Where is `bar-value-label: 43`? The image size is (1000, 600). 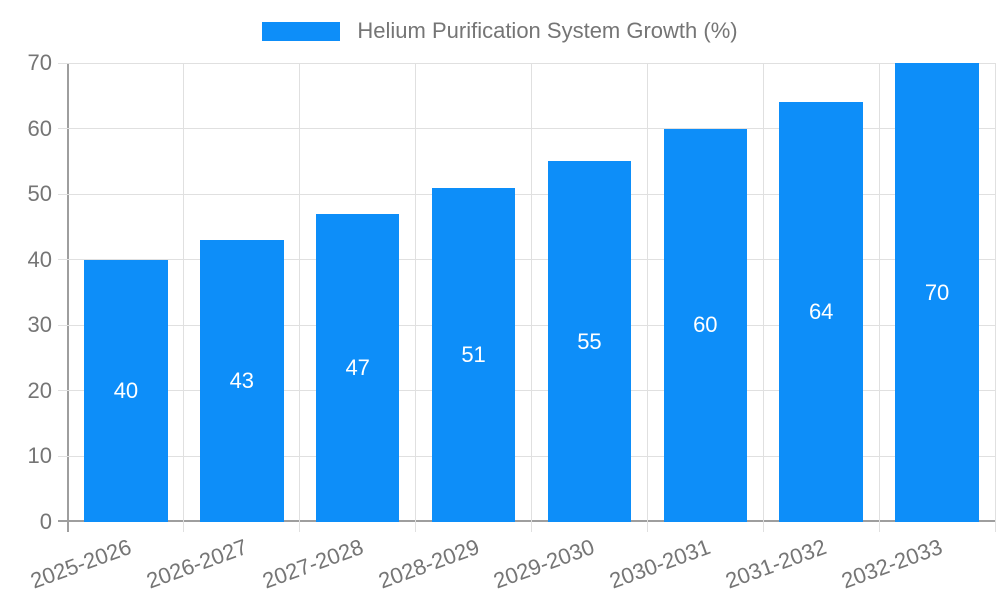 bar-value-label: 43 is located at coordinates (242, 381).